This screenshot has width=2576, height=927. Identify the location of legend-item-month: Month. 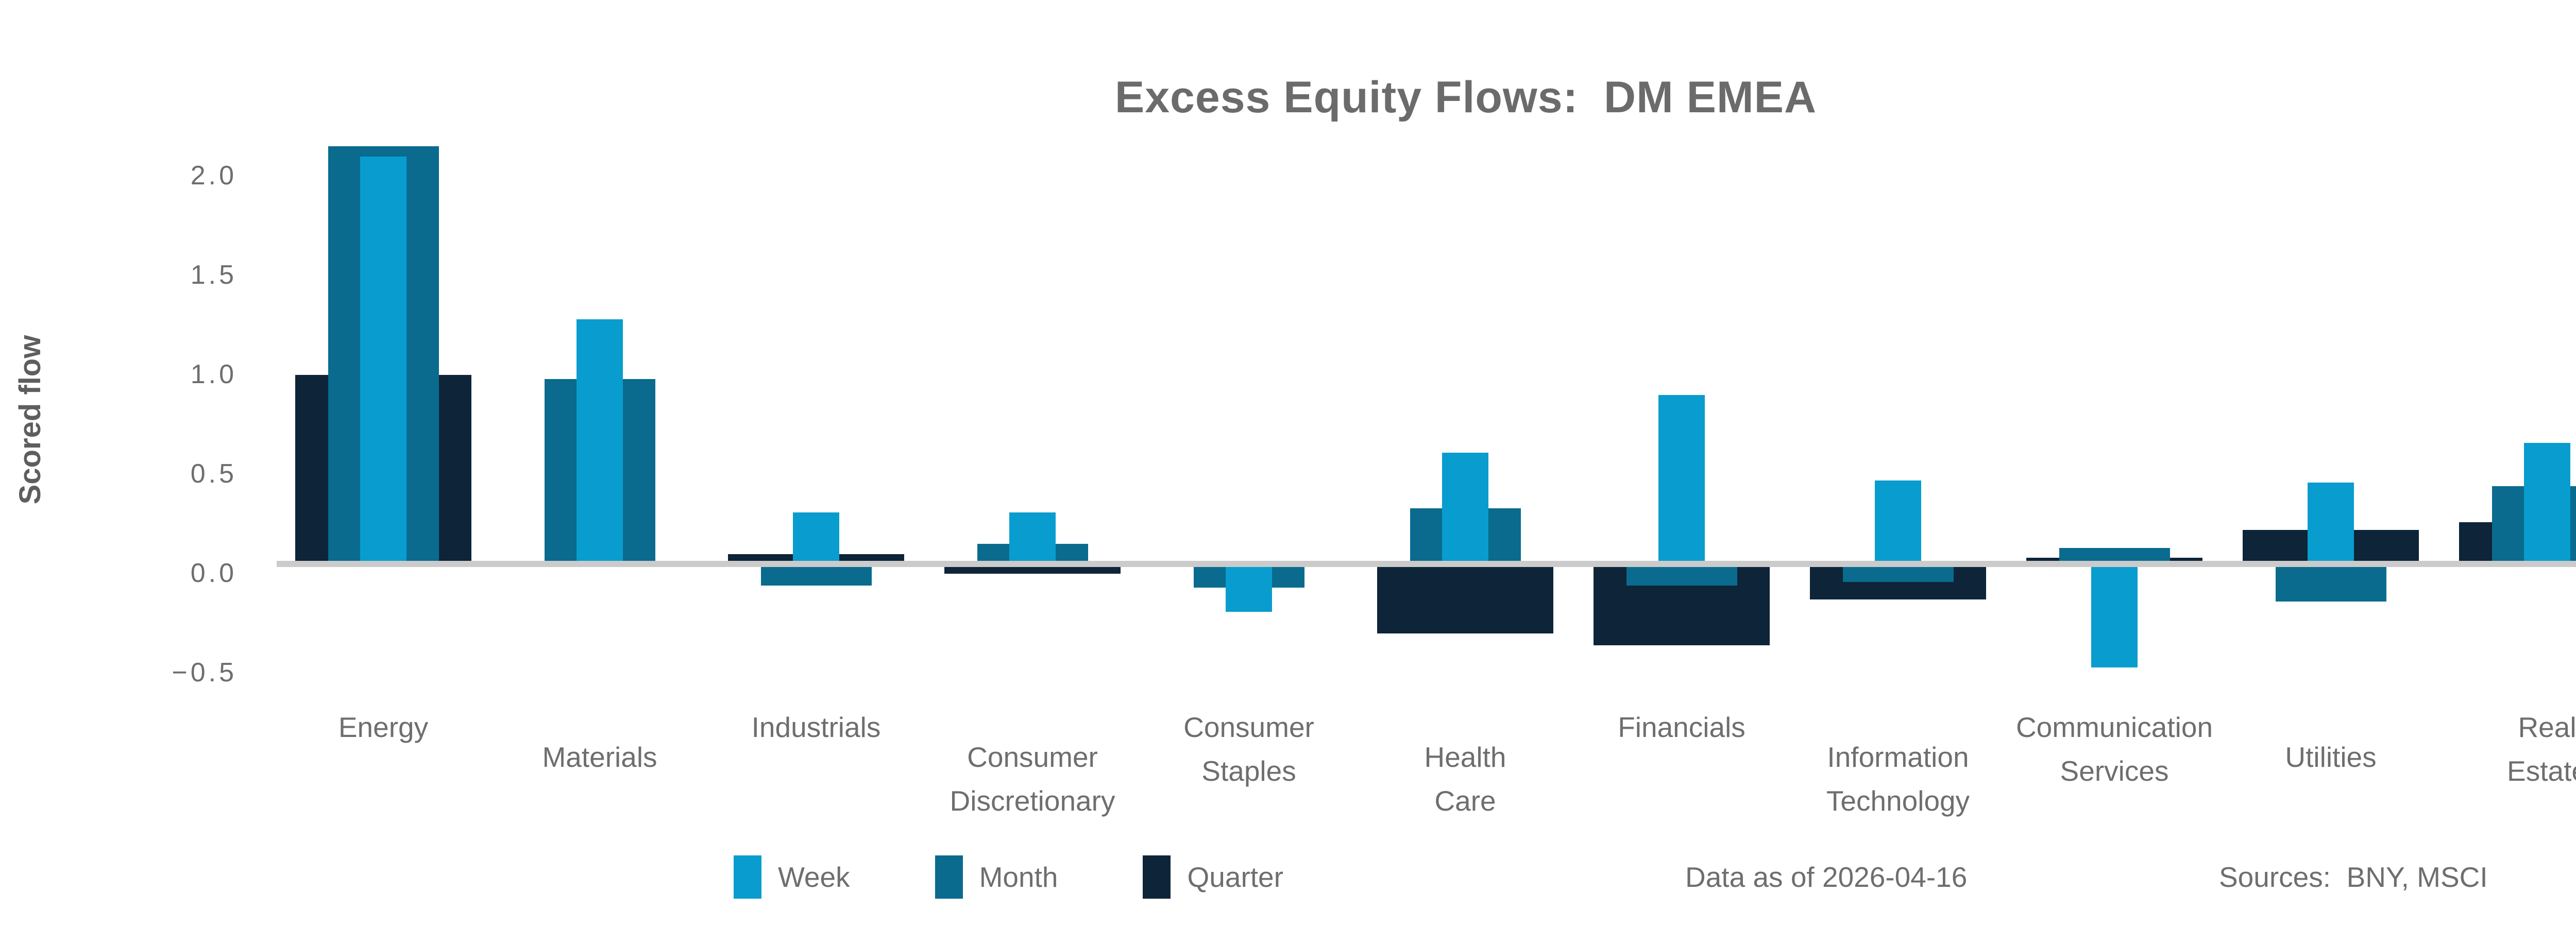
(996, 877).